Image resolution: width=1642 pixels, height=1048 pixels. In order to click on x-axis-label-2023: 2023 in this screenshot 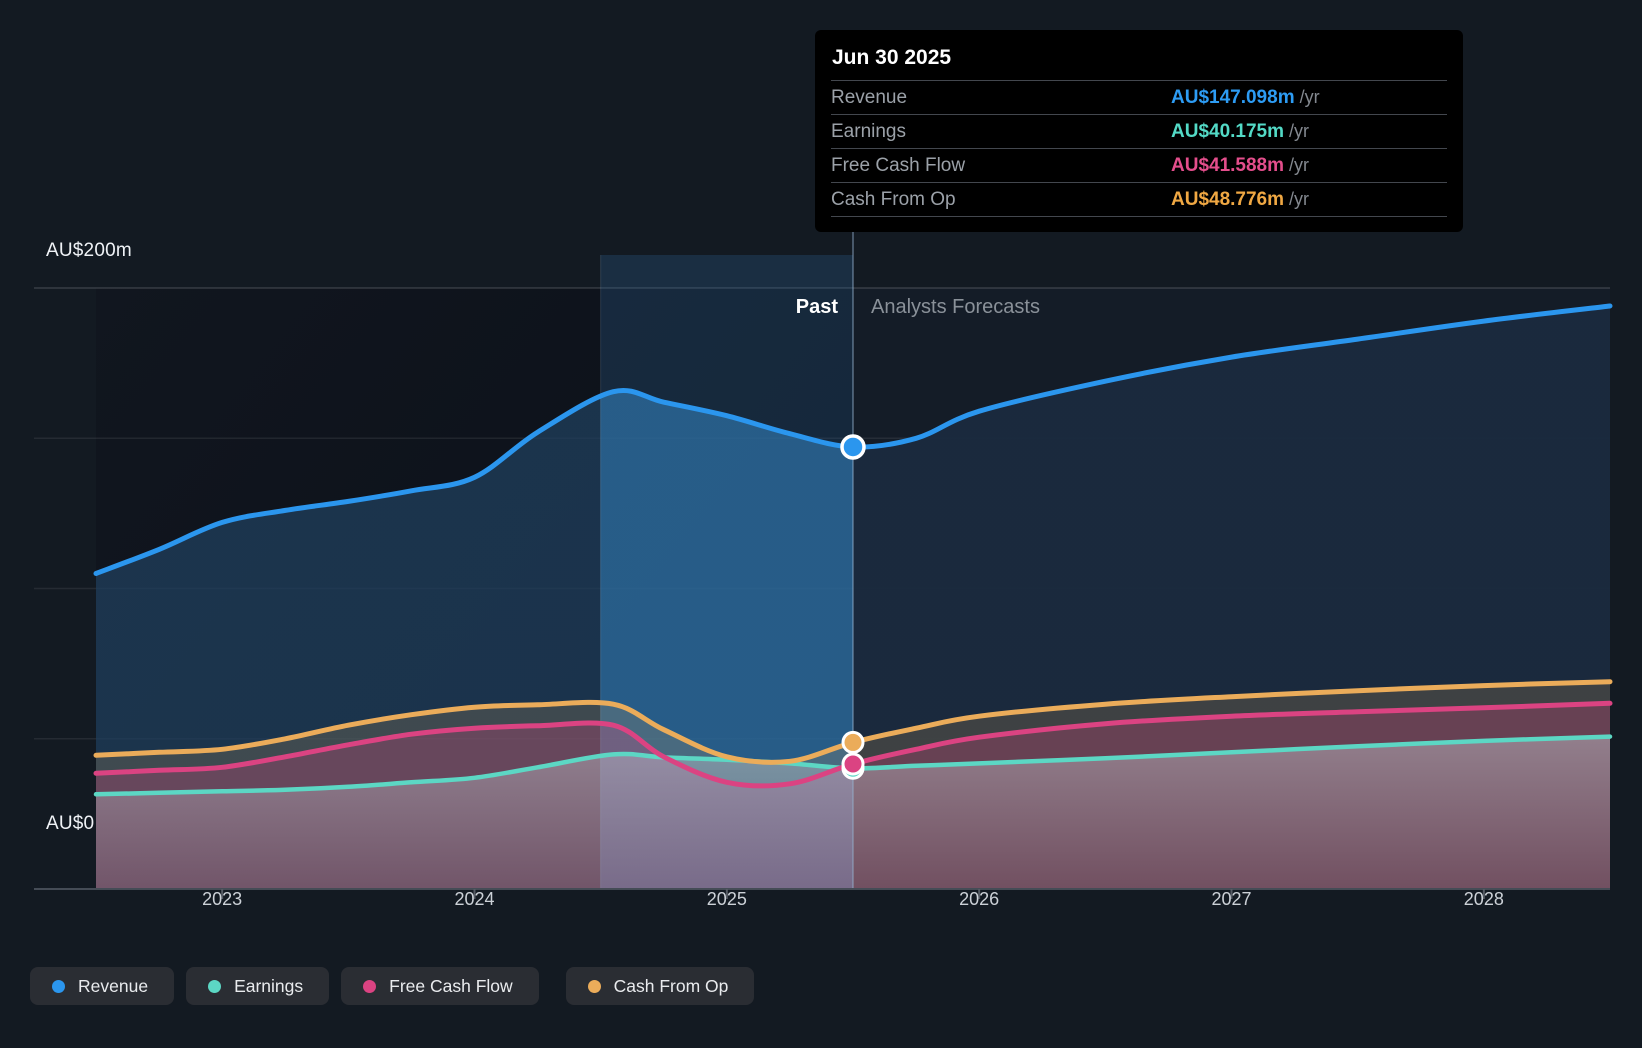, I will do `click(222, 899)`.